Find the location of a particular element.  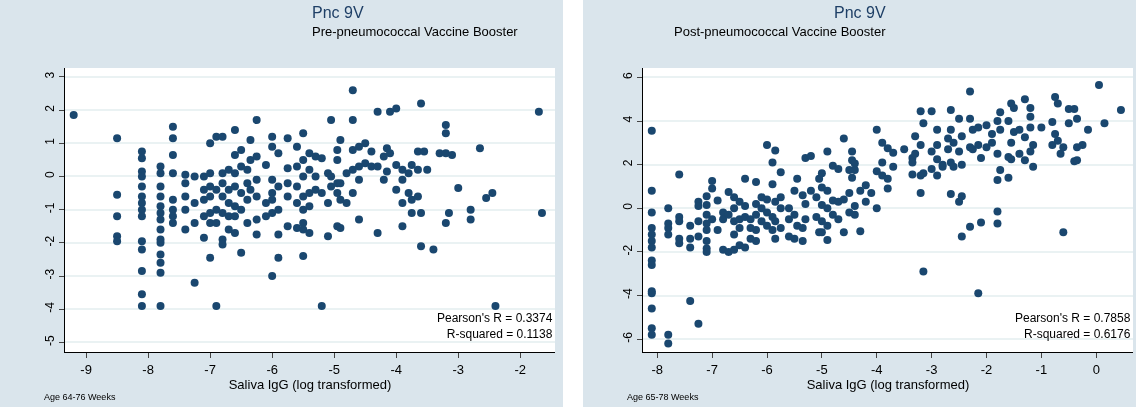

y-tick-label: 1 is located at coordinates (50, 141).